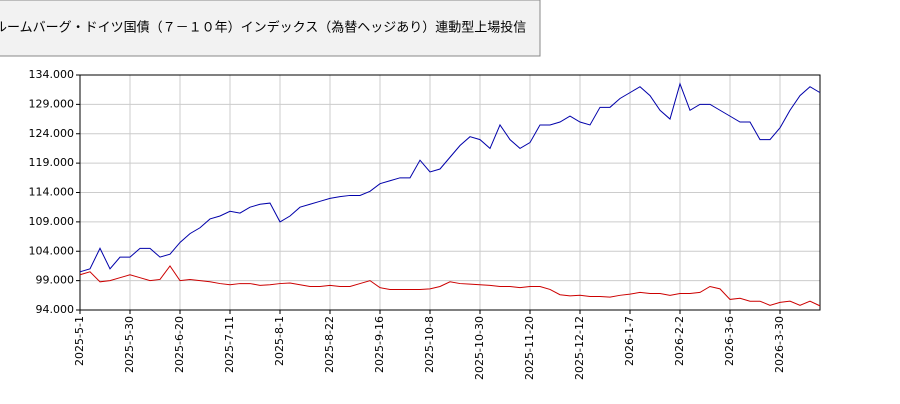  Describe the element at coordinates (52, 162) in the screenshot. I see `y-tick-label: 119.000` at that location.